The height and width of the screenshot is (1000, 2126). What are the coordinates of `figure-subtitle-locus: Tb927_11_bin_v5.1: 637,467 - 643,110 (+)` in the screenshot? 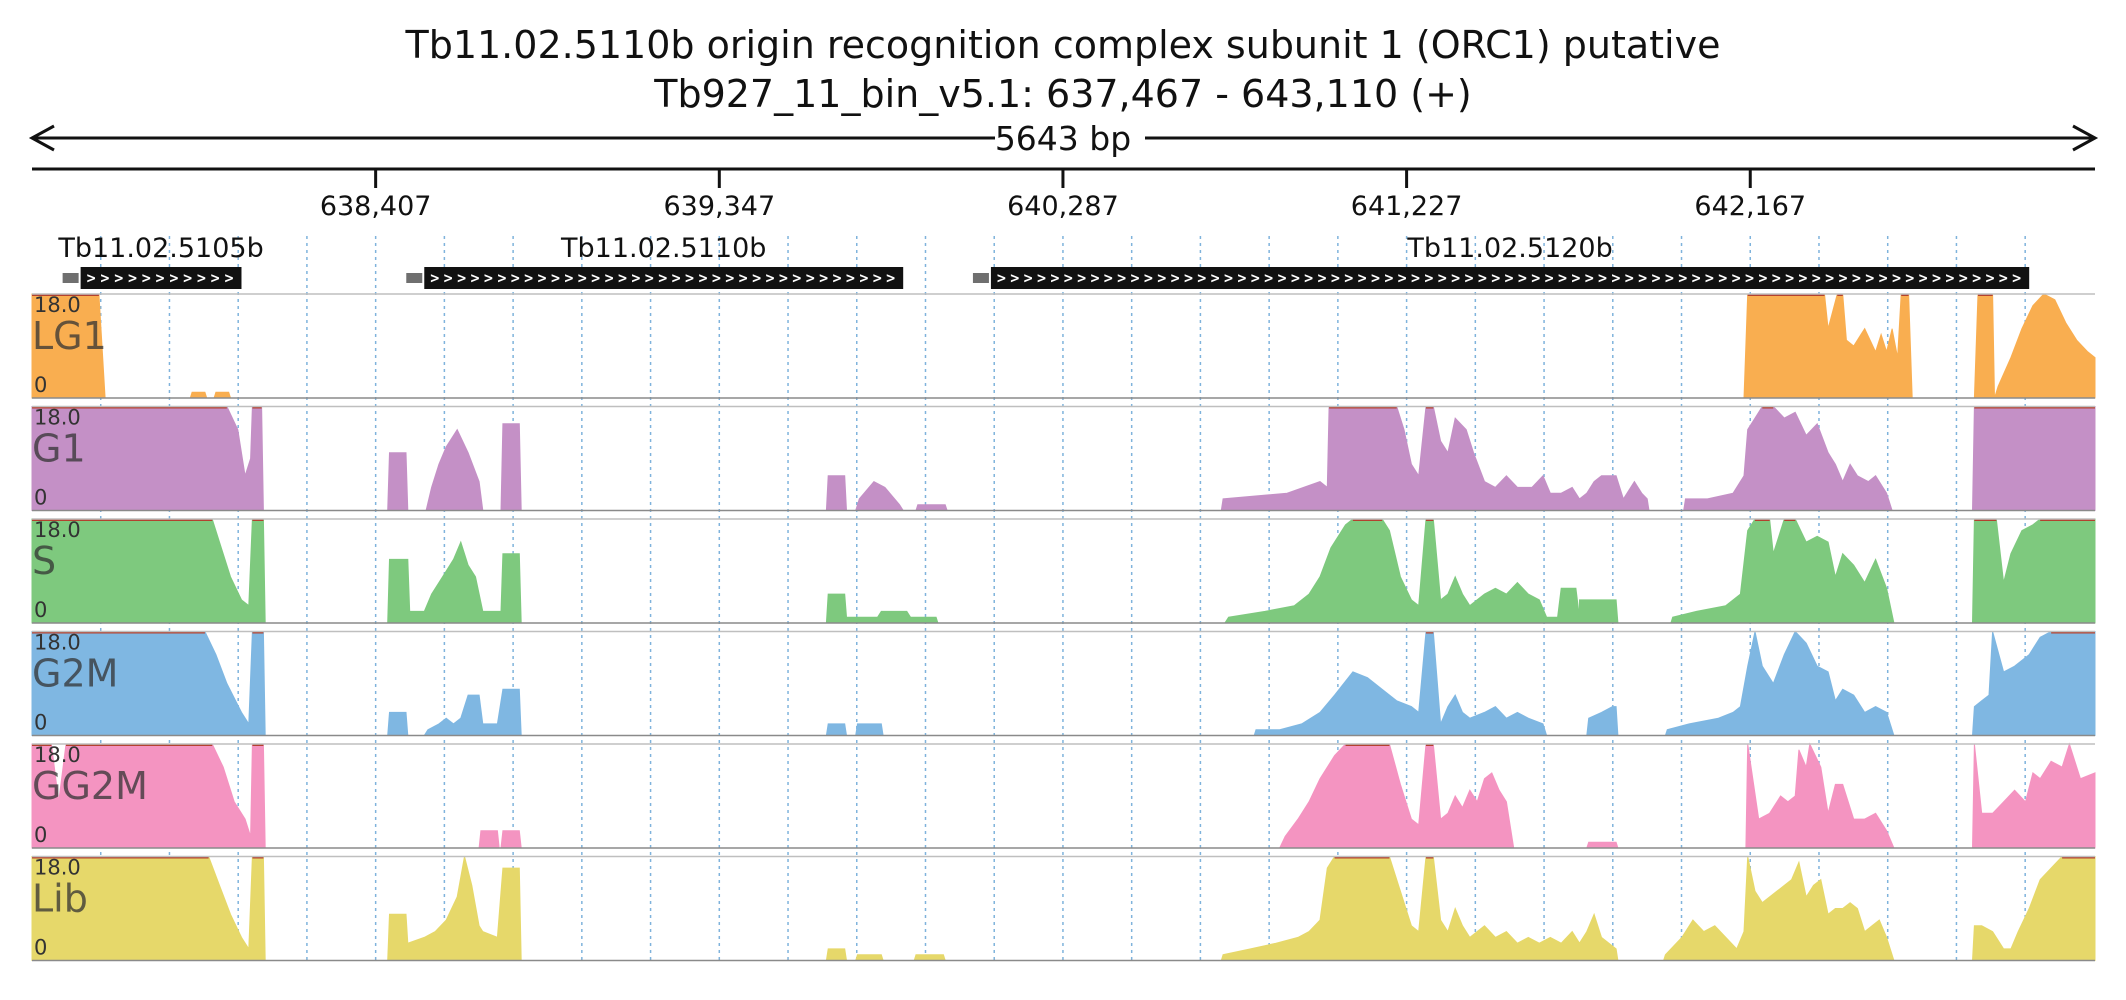 It's located at (1062, 94).